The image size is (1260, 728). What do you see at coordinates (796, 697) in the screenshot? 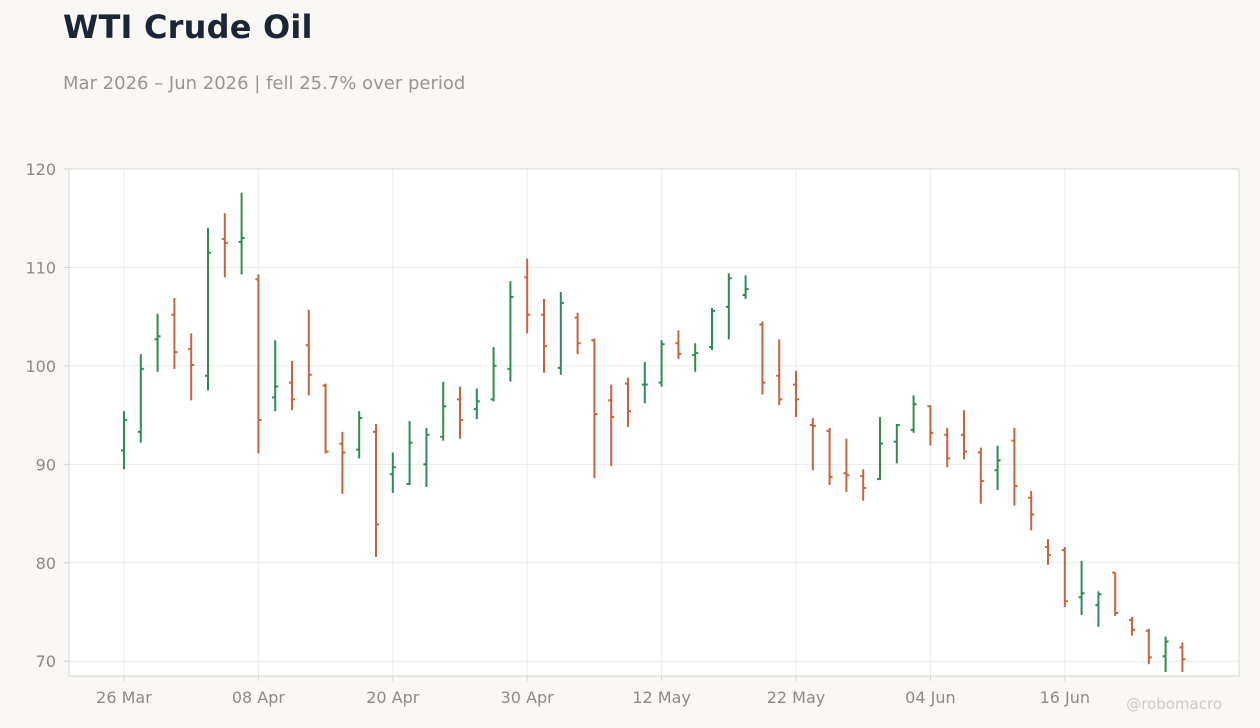
I see `x-tick-label: 22 May` at bounding box center [796, 697].